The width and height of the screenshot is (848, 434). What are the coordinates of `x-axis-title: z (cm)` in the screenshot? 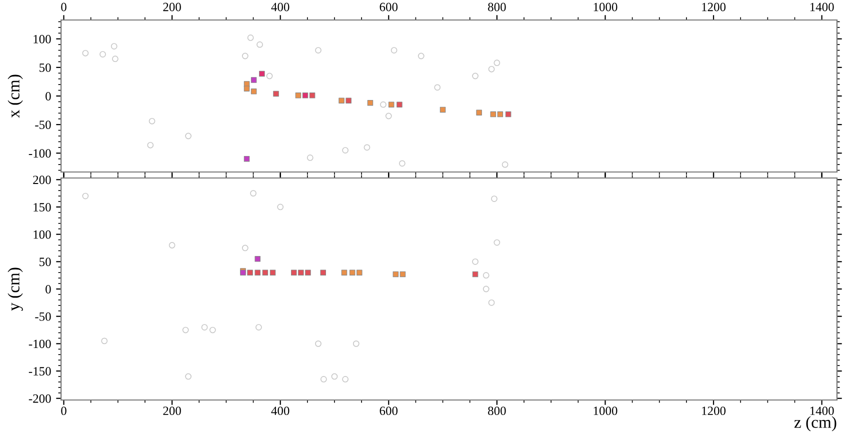 It's located at (815, 424).